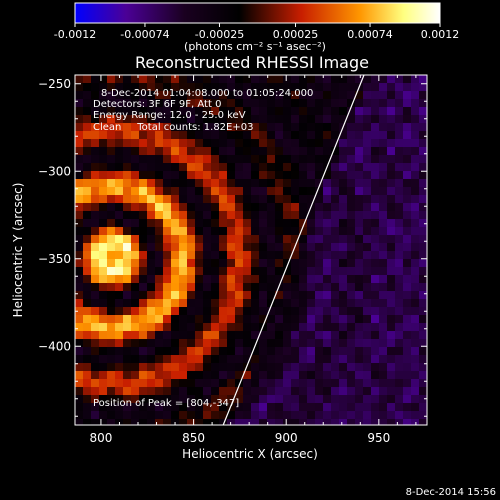 This screenshot has height=500, width=500. I want to click on annotation-counts: Clean Total counts: 1.82E+03, so click(173, 127).